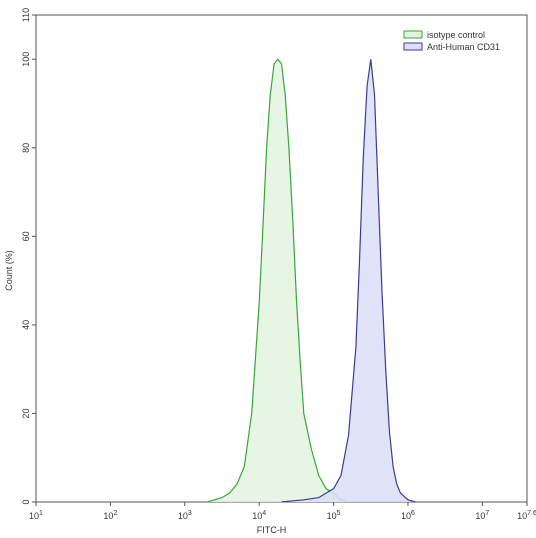 The image size is (536, 538). I want to click on y-tick-label: 110, so click(26, 15).